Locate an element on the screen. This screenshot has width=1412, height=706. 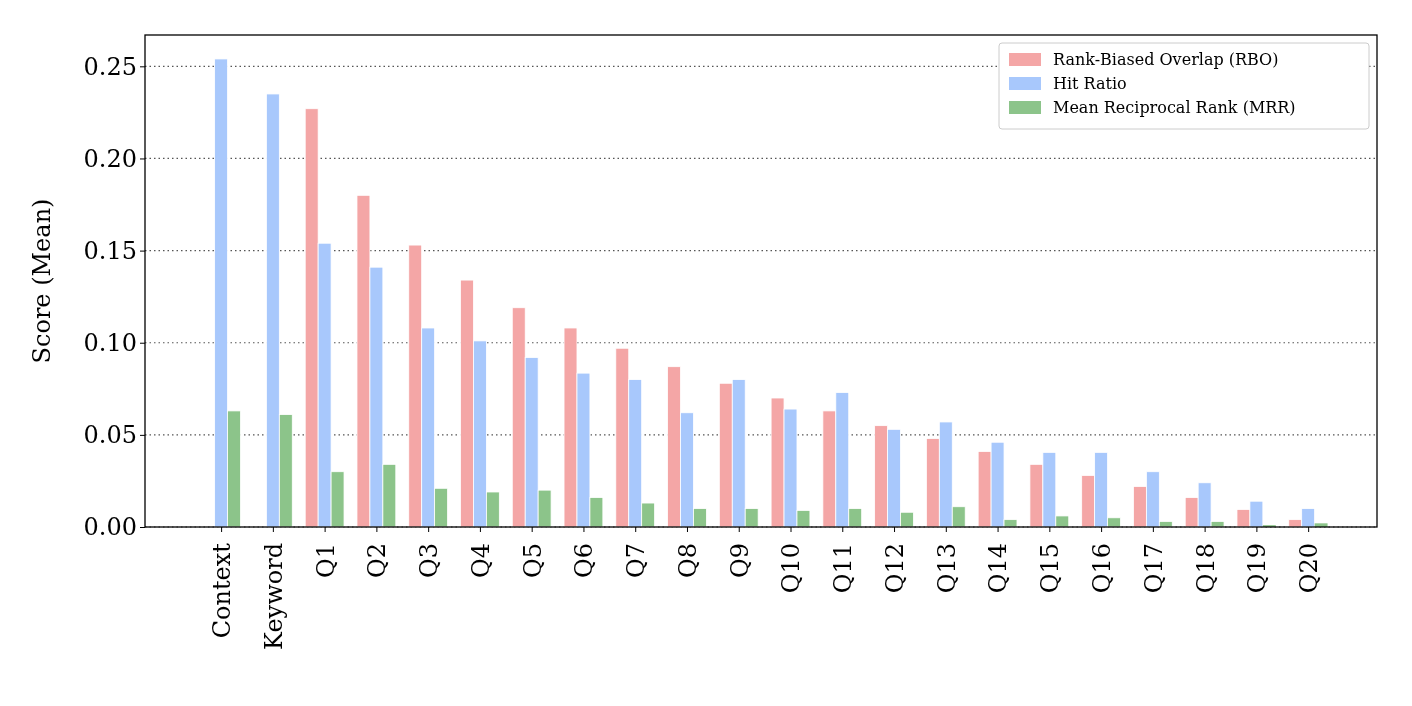
x-tick-label: Q1 is located at coordinates (325, 560).